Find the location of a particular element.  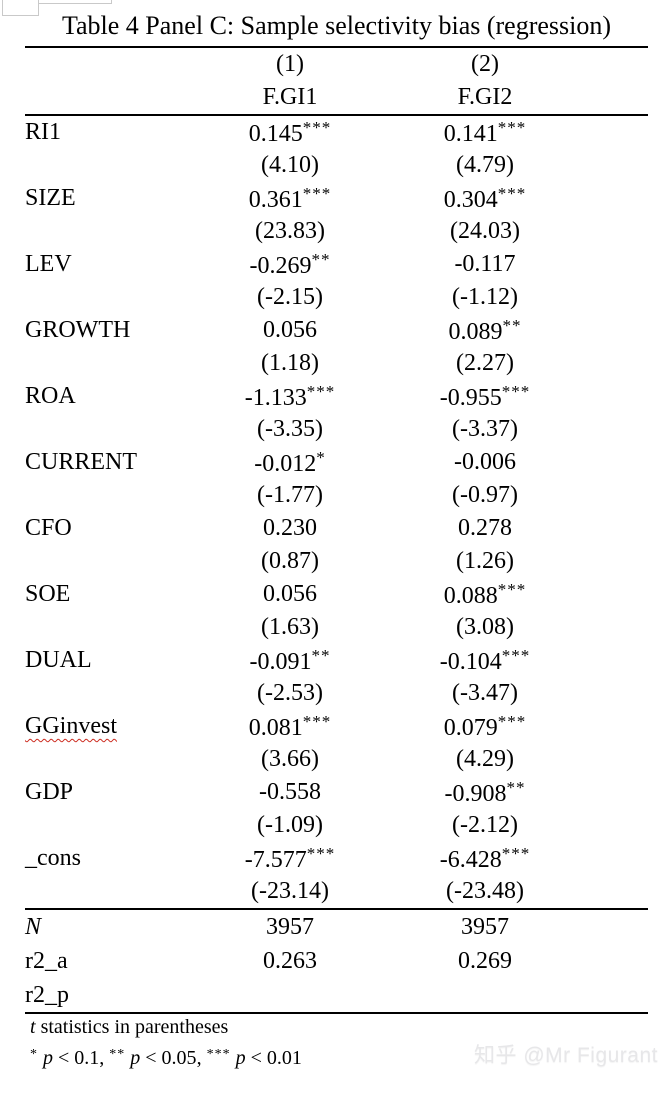

coefficient-row: LEV -0.269** -0.117 is located at coordinates (336, 264).